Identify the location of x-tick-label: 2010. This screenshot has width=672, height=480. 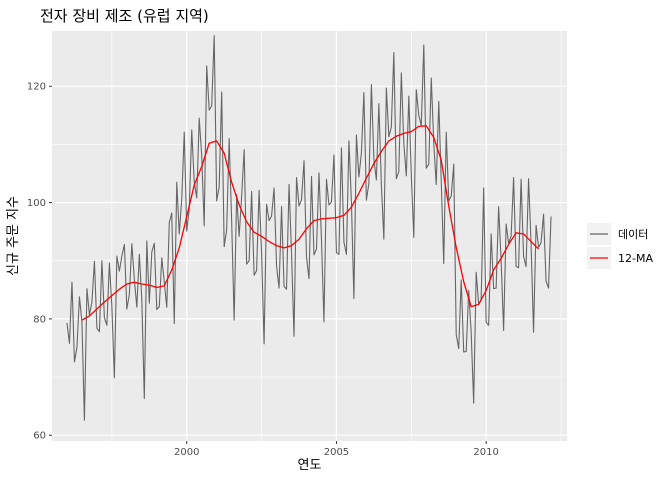
(485, 452).